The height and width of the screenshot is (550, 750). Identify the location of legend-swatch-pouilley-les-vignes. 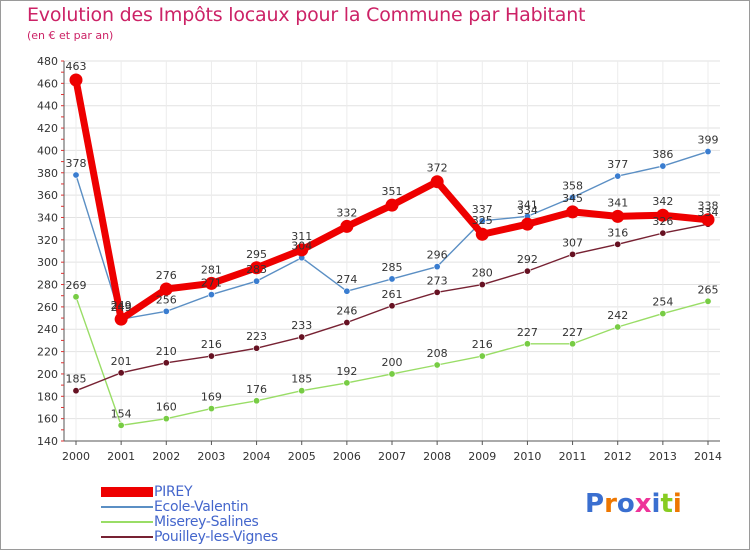
(127, 537).